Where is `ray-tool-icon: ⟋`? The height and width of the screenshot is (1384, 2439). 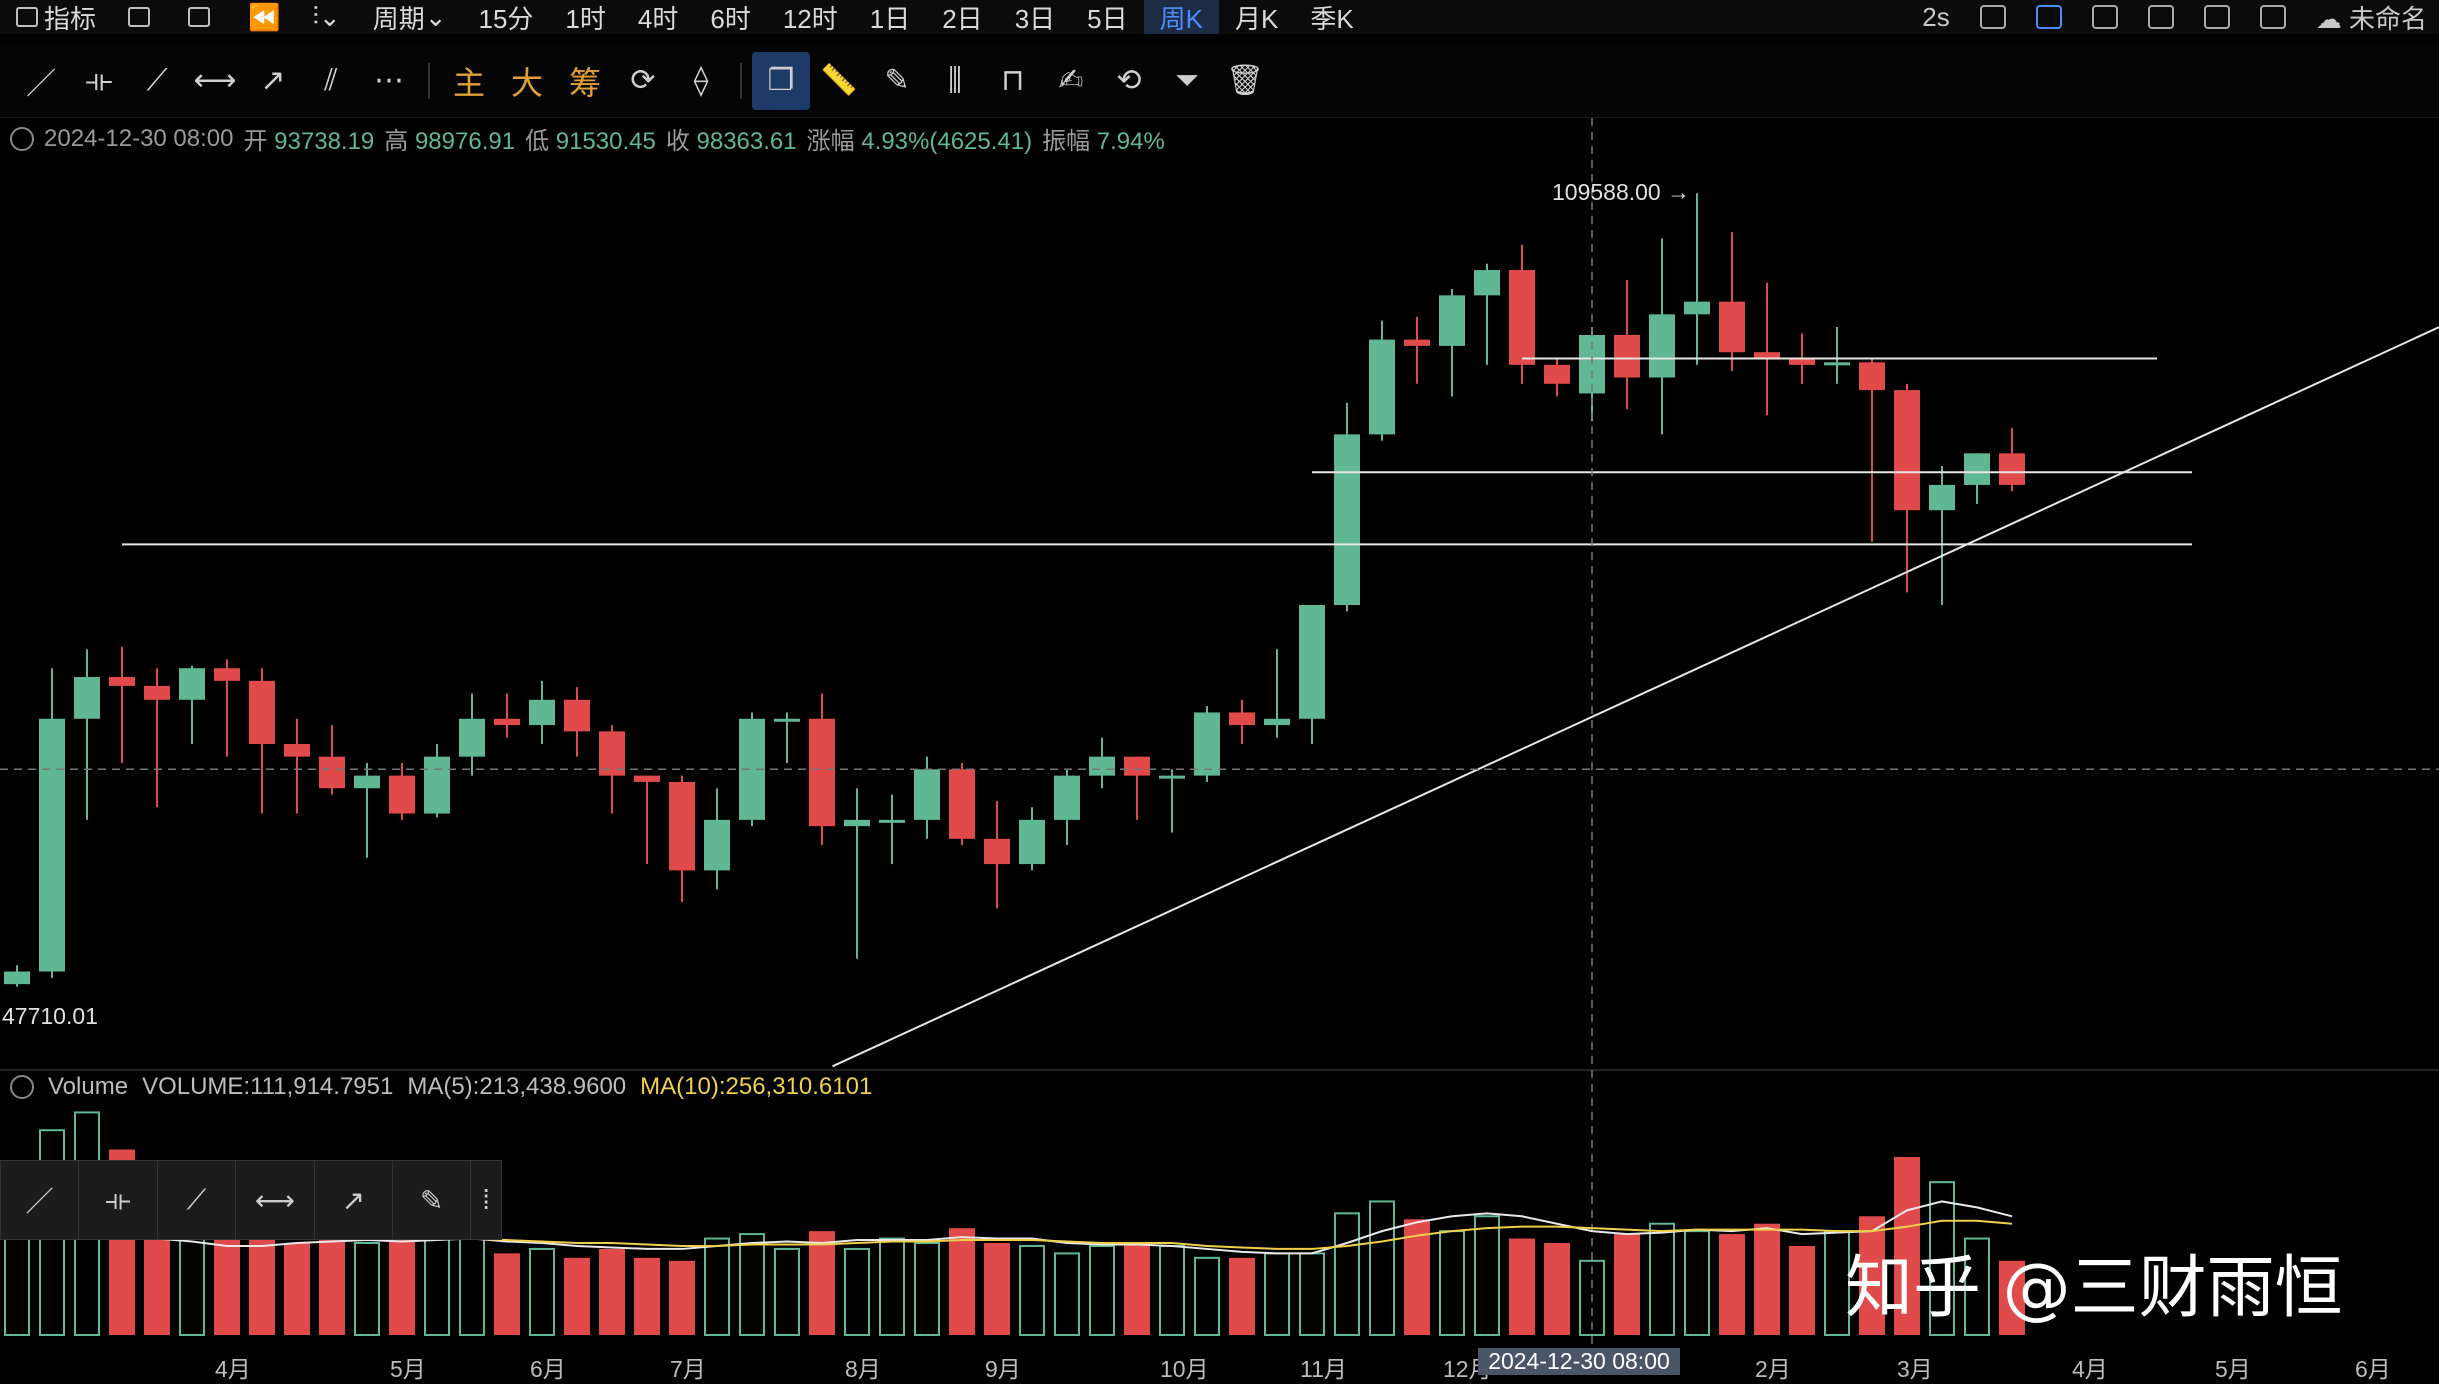 ray-tool-icon: ⟋ is located at coordinates (197, 1200).